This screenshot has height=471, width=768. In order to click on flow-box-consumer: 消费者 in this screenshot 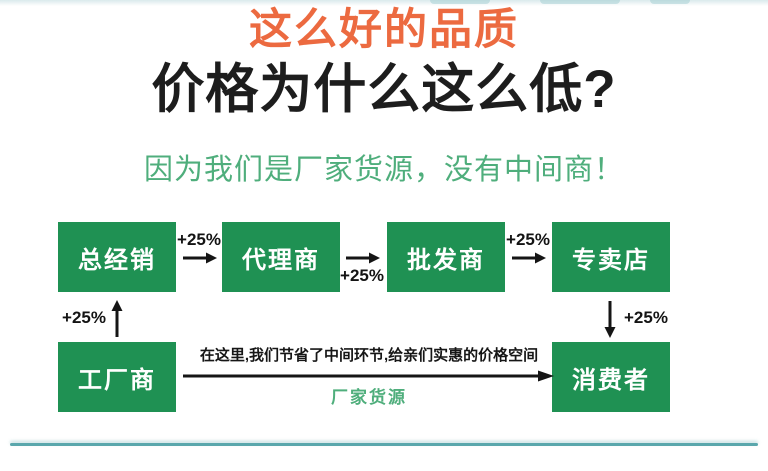, I will do `click(611, 377)`.